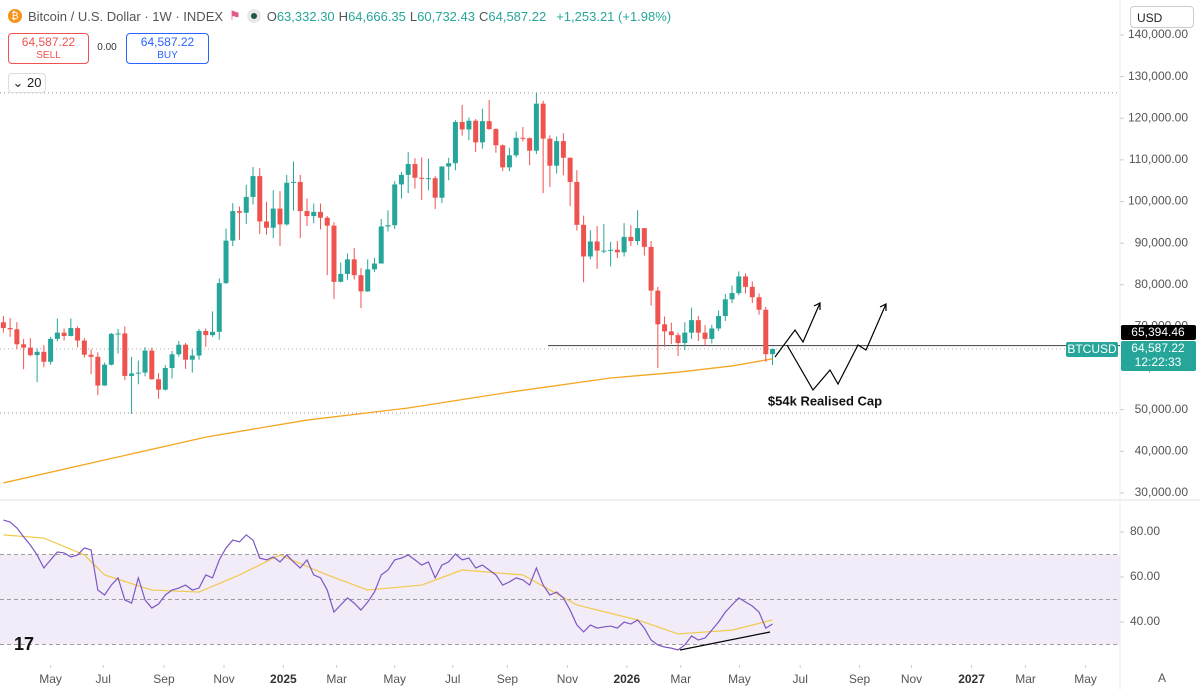  Describe the element at coordinates (305, 16) in the screenshot. I see `ohlc-value: 63,332.30` at that location.